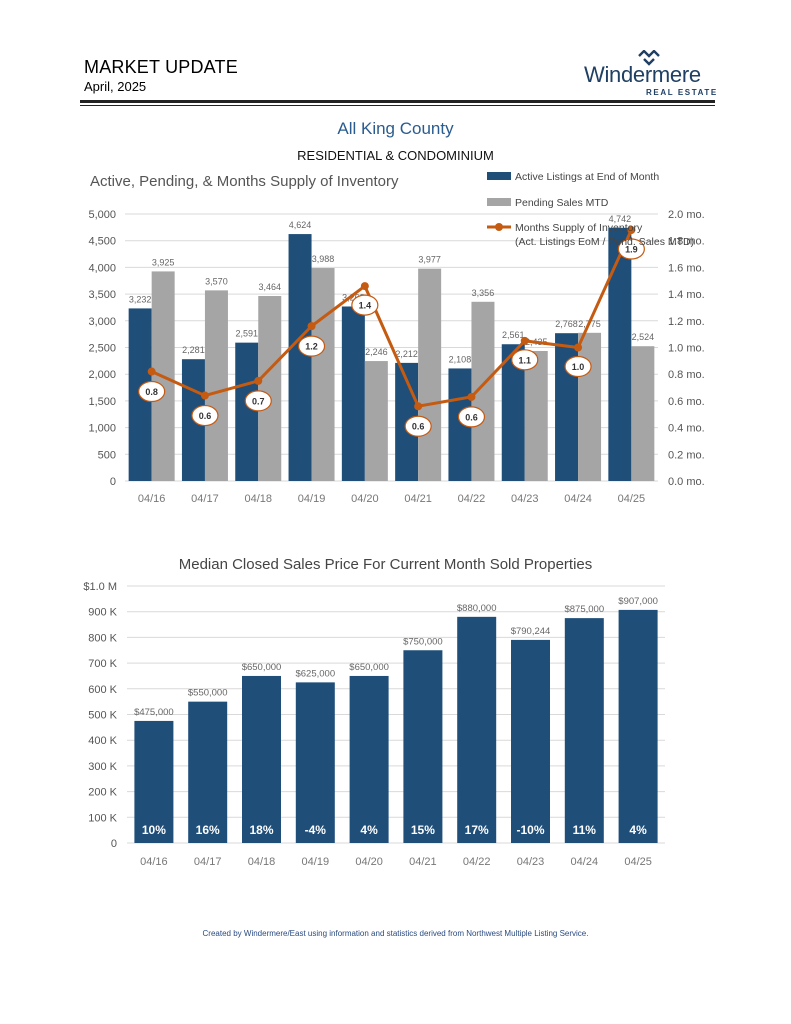 The image size is (791, 1024). Describe the element at coordinates (392, 318) in the screenshot. I see `months-supply-line` at that location.